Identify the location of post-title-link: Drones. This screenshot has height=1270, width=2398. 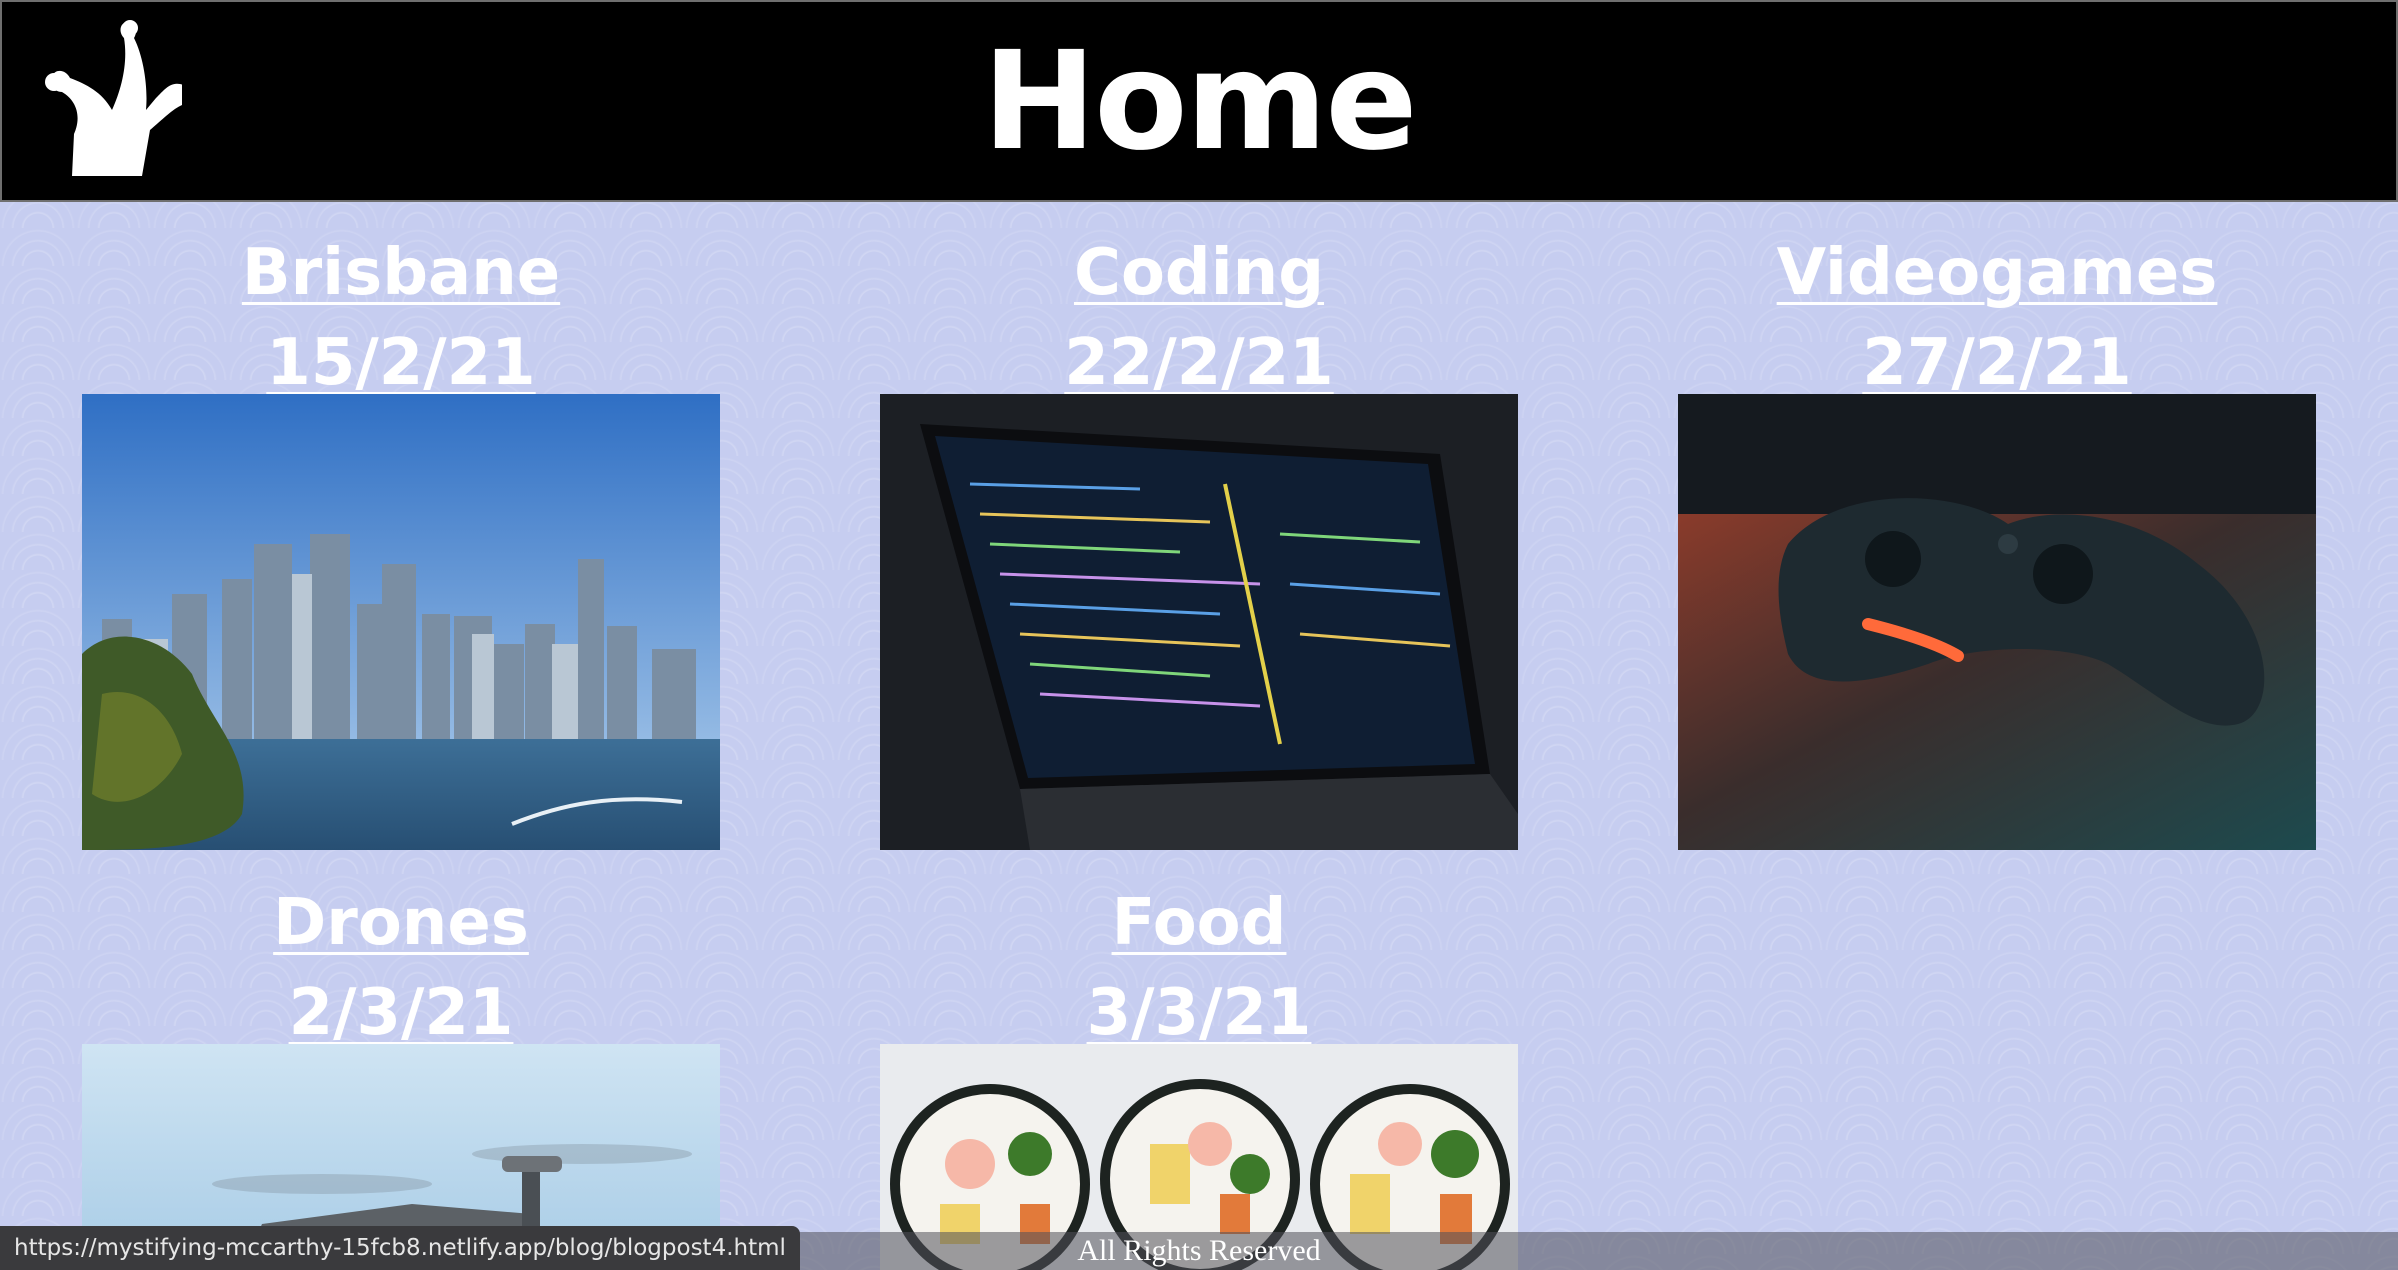
(401, 923).